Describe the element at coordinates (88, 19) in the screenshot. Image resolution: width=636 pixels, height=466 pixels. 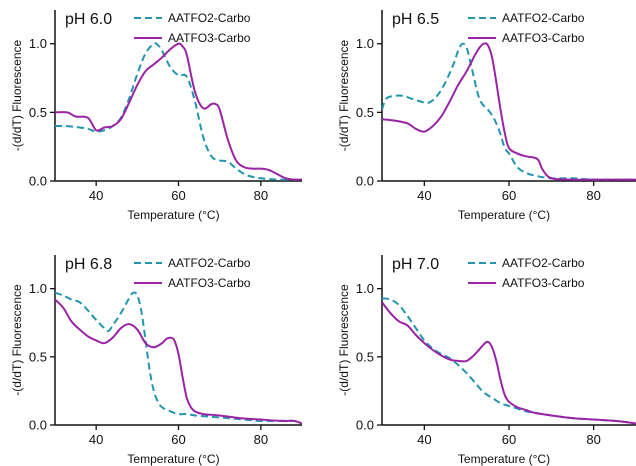
I see `panel-title: pH 6.0` at that location.